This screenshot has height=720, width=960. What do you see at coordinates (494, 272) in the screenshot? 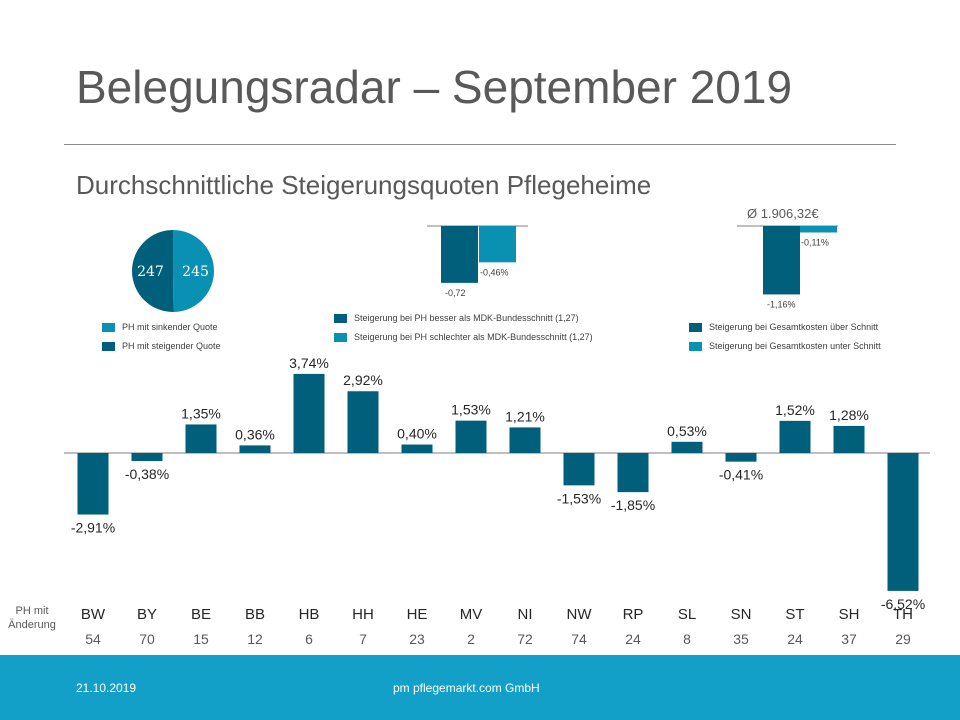
I see `small-bar-label: -0,46%` at bounding box center [494, 272].